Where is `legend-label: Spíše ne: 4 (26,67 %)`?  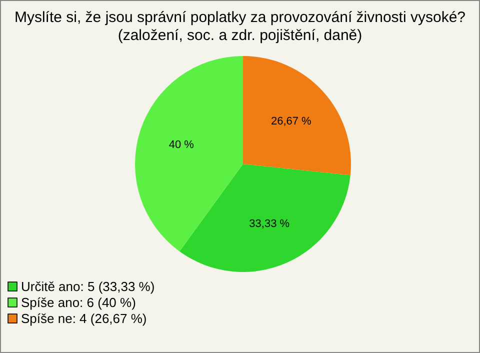 legend-label: Spíše ne: 4 (26,67 %) is located at coordinates (84, 318).